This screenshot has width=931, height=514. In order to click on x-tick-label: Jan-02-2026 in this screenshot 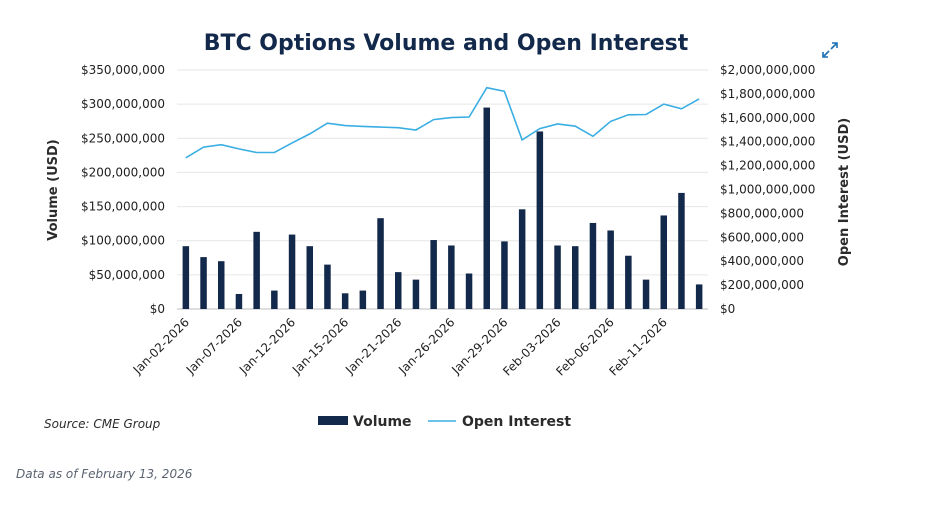, I will do `click(161, 346)`.